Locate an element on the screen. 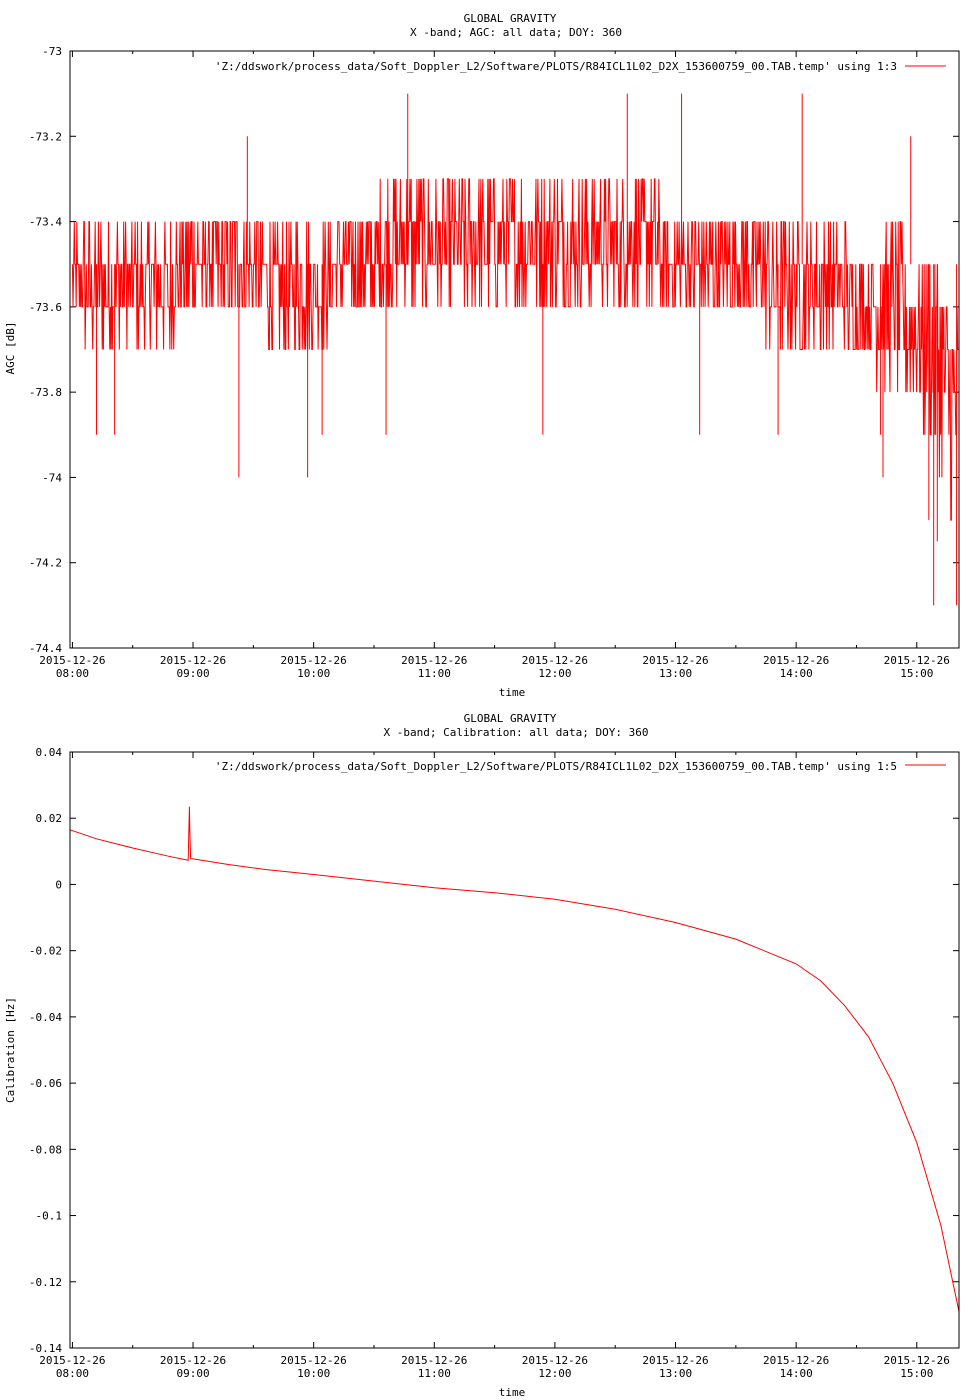 The height and width of the screenshot is (1400, 980). y-tick-label: -73.6 is located at coordinates (45, 307).